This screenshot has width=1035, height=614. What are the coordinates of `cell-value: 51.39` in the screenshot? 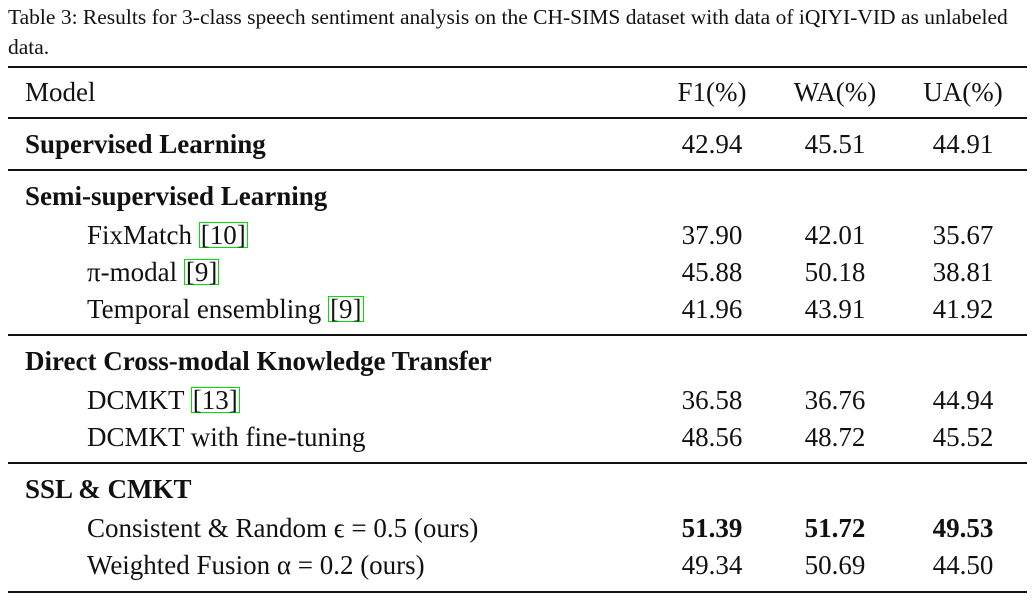 It's located at (712, 528).